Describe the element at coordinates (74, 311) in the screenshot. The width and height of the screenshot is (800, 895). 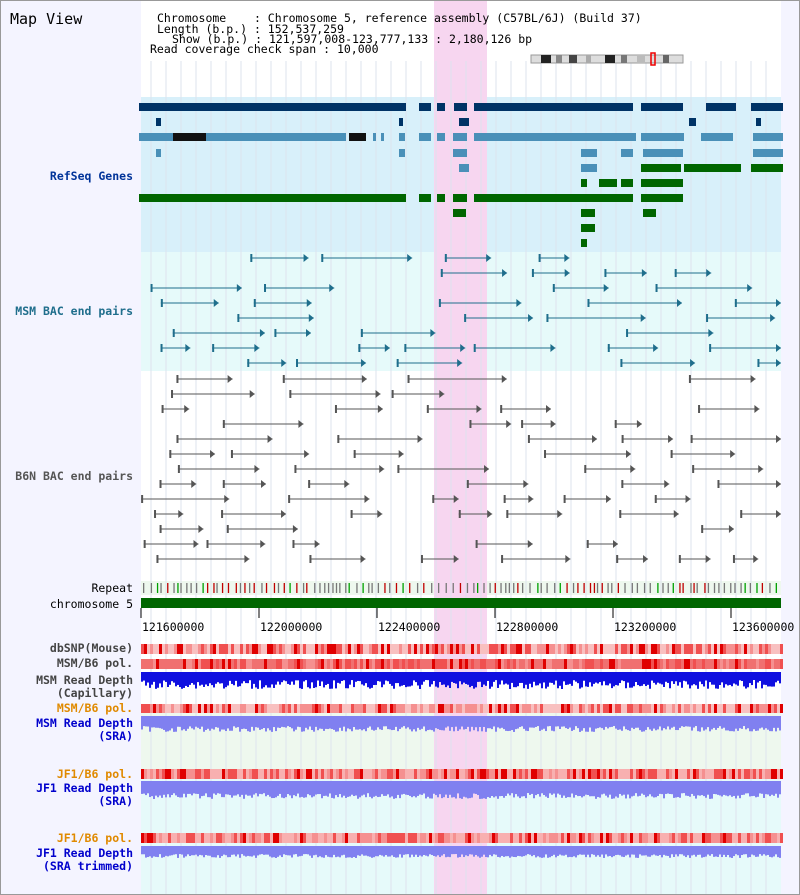
I see `track-label-msm-bac: MSM BAC end pairs` at that location.